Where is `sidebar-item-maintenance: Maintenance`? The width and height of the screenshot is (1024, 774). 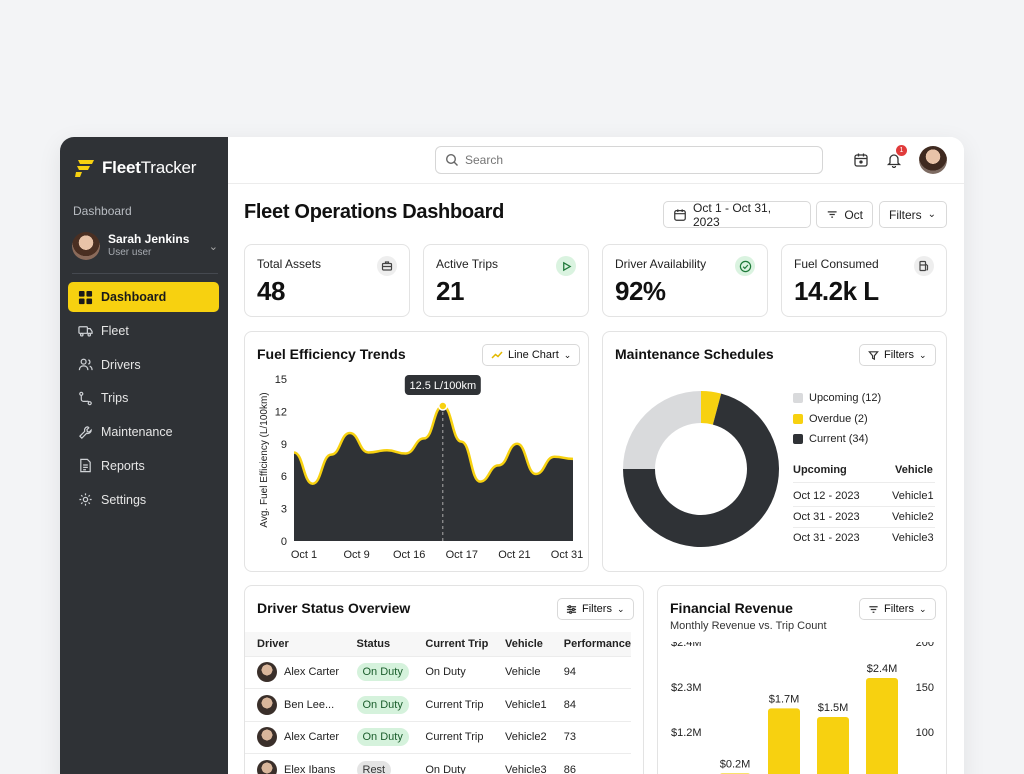
sidebar-item-maintenance: Maintenance is located at coordinates (143, 432).